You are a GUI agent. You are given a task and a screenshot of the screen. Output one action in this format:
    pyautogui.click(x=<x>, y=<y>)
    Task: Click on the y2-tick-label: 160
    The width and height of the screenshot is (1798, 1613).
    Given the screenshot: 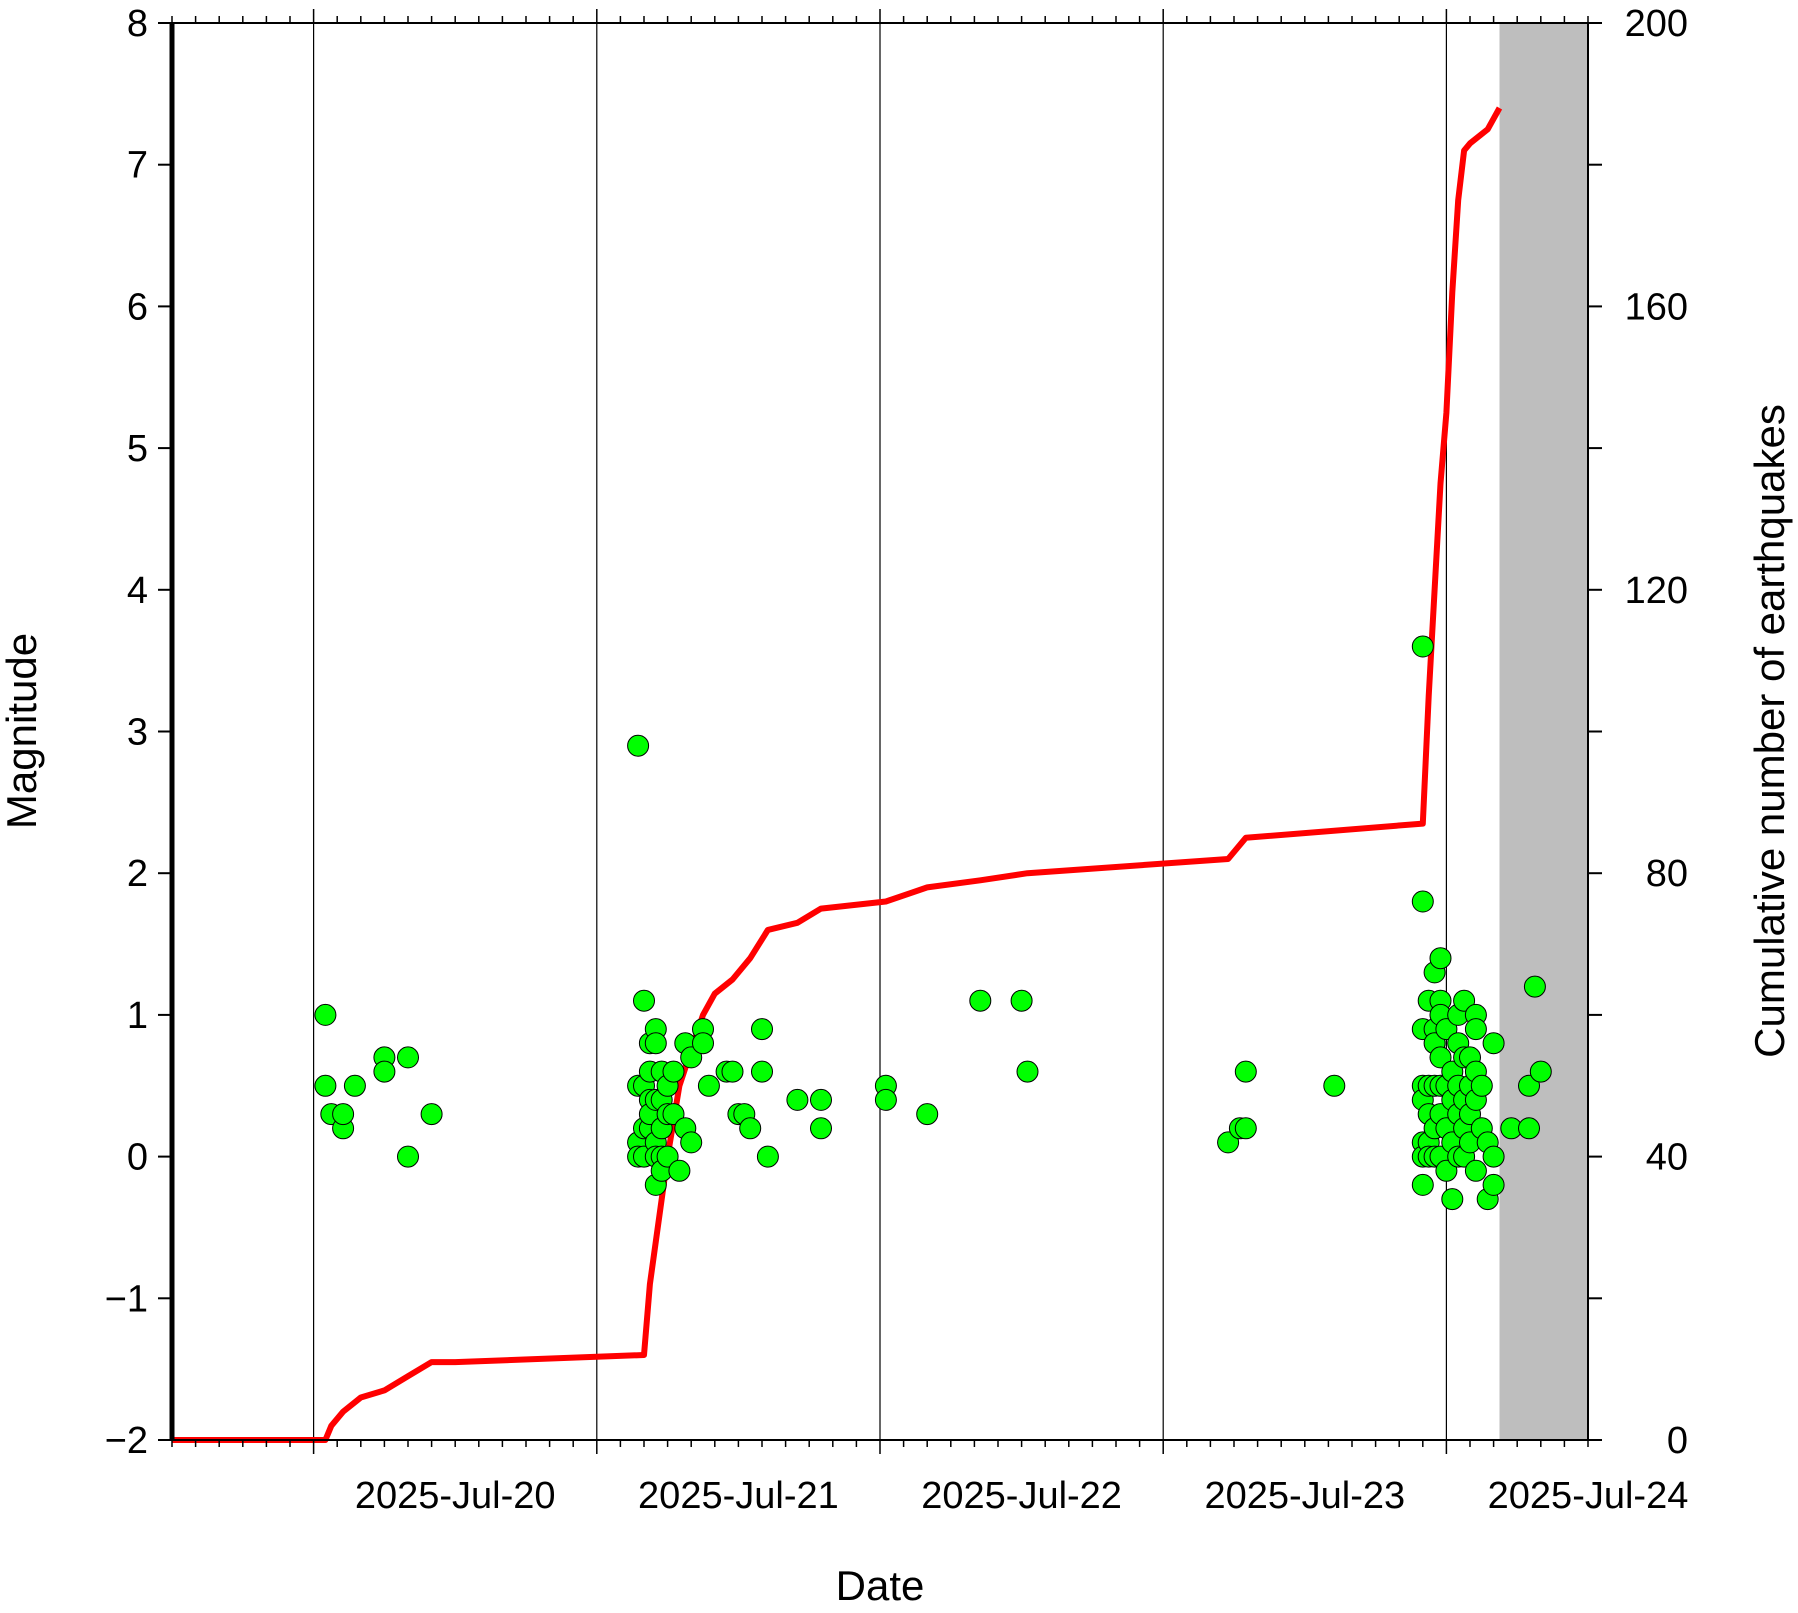 What is the action you would take?
    pyautogui.click(x=1656, y=307)
    